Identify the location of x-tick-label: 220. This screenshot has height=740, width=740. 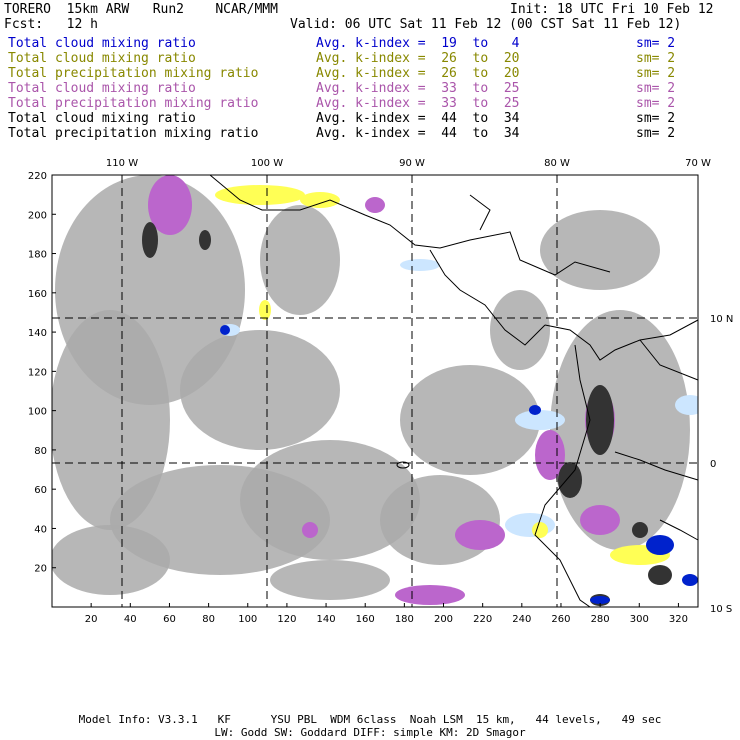
(482, 619).